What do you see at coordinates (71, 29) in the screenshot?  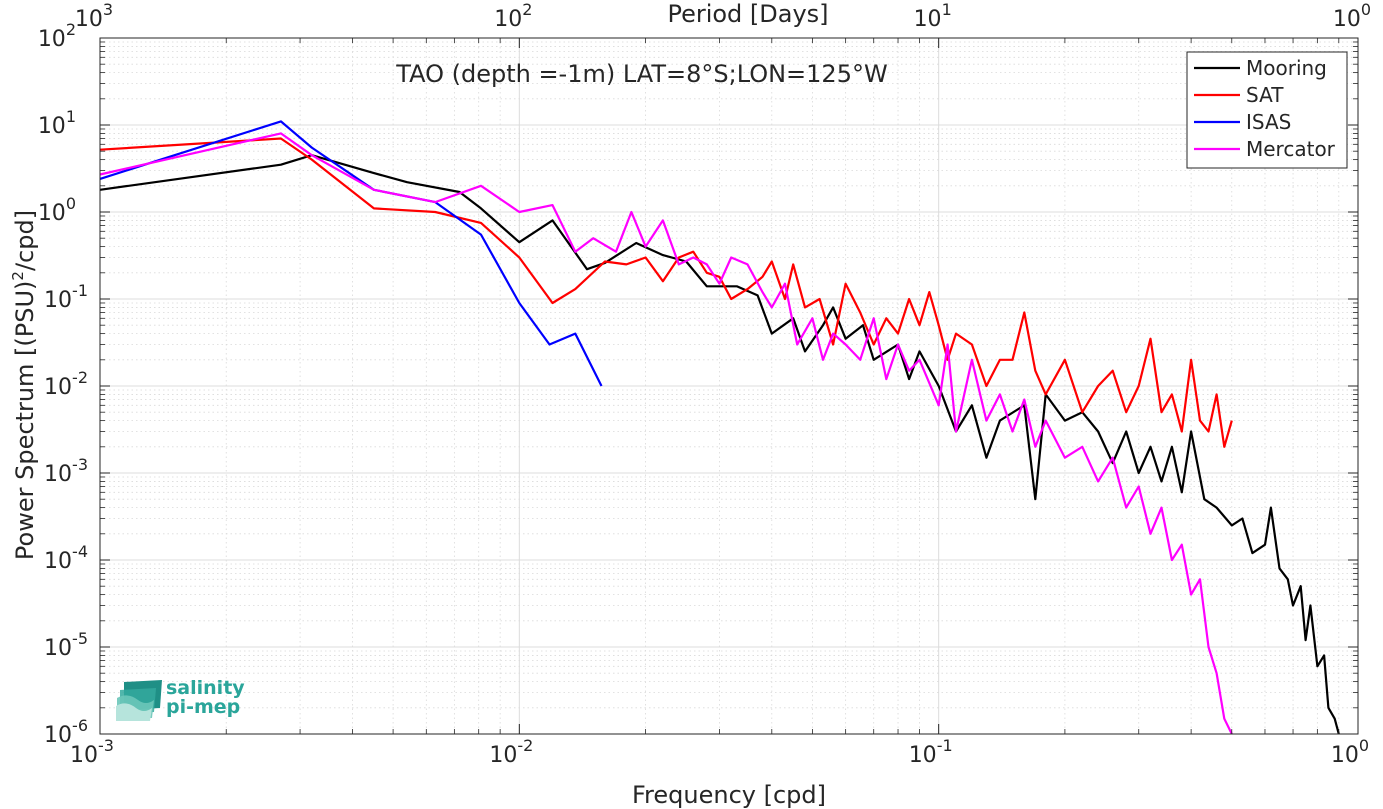 I see `y-tick-label-exponent: 2` at bounding box center [71, 29].